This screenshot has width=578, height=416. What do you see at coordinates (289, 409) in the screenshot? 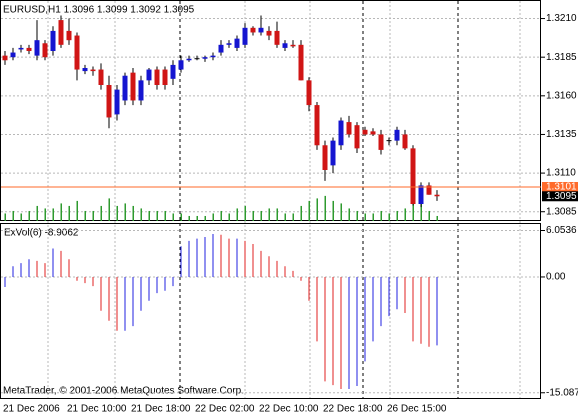
I see `x-tick-label: 22 Dec 10:00` at bounding box center [289, 409].